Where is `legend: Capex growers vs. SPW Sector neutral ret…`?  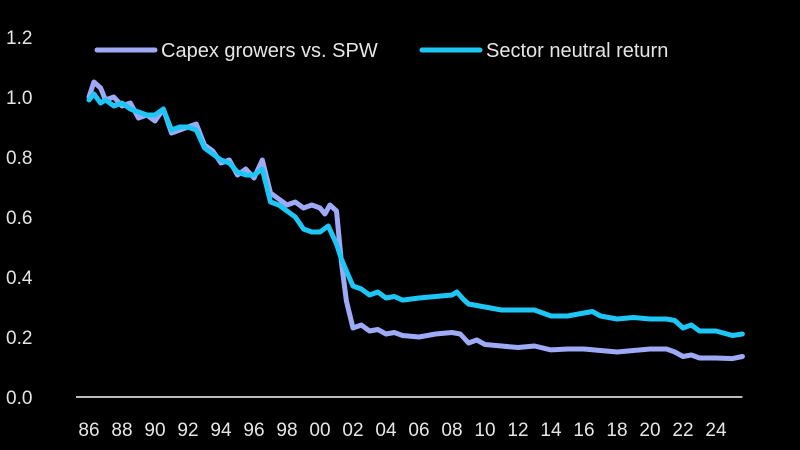 legend: Capex growers vs. SPW Sector neutral ret… is located at coordinates (381, 51).